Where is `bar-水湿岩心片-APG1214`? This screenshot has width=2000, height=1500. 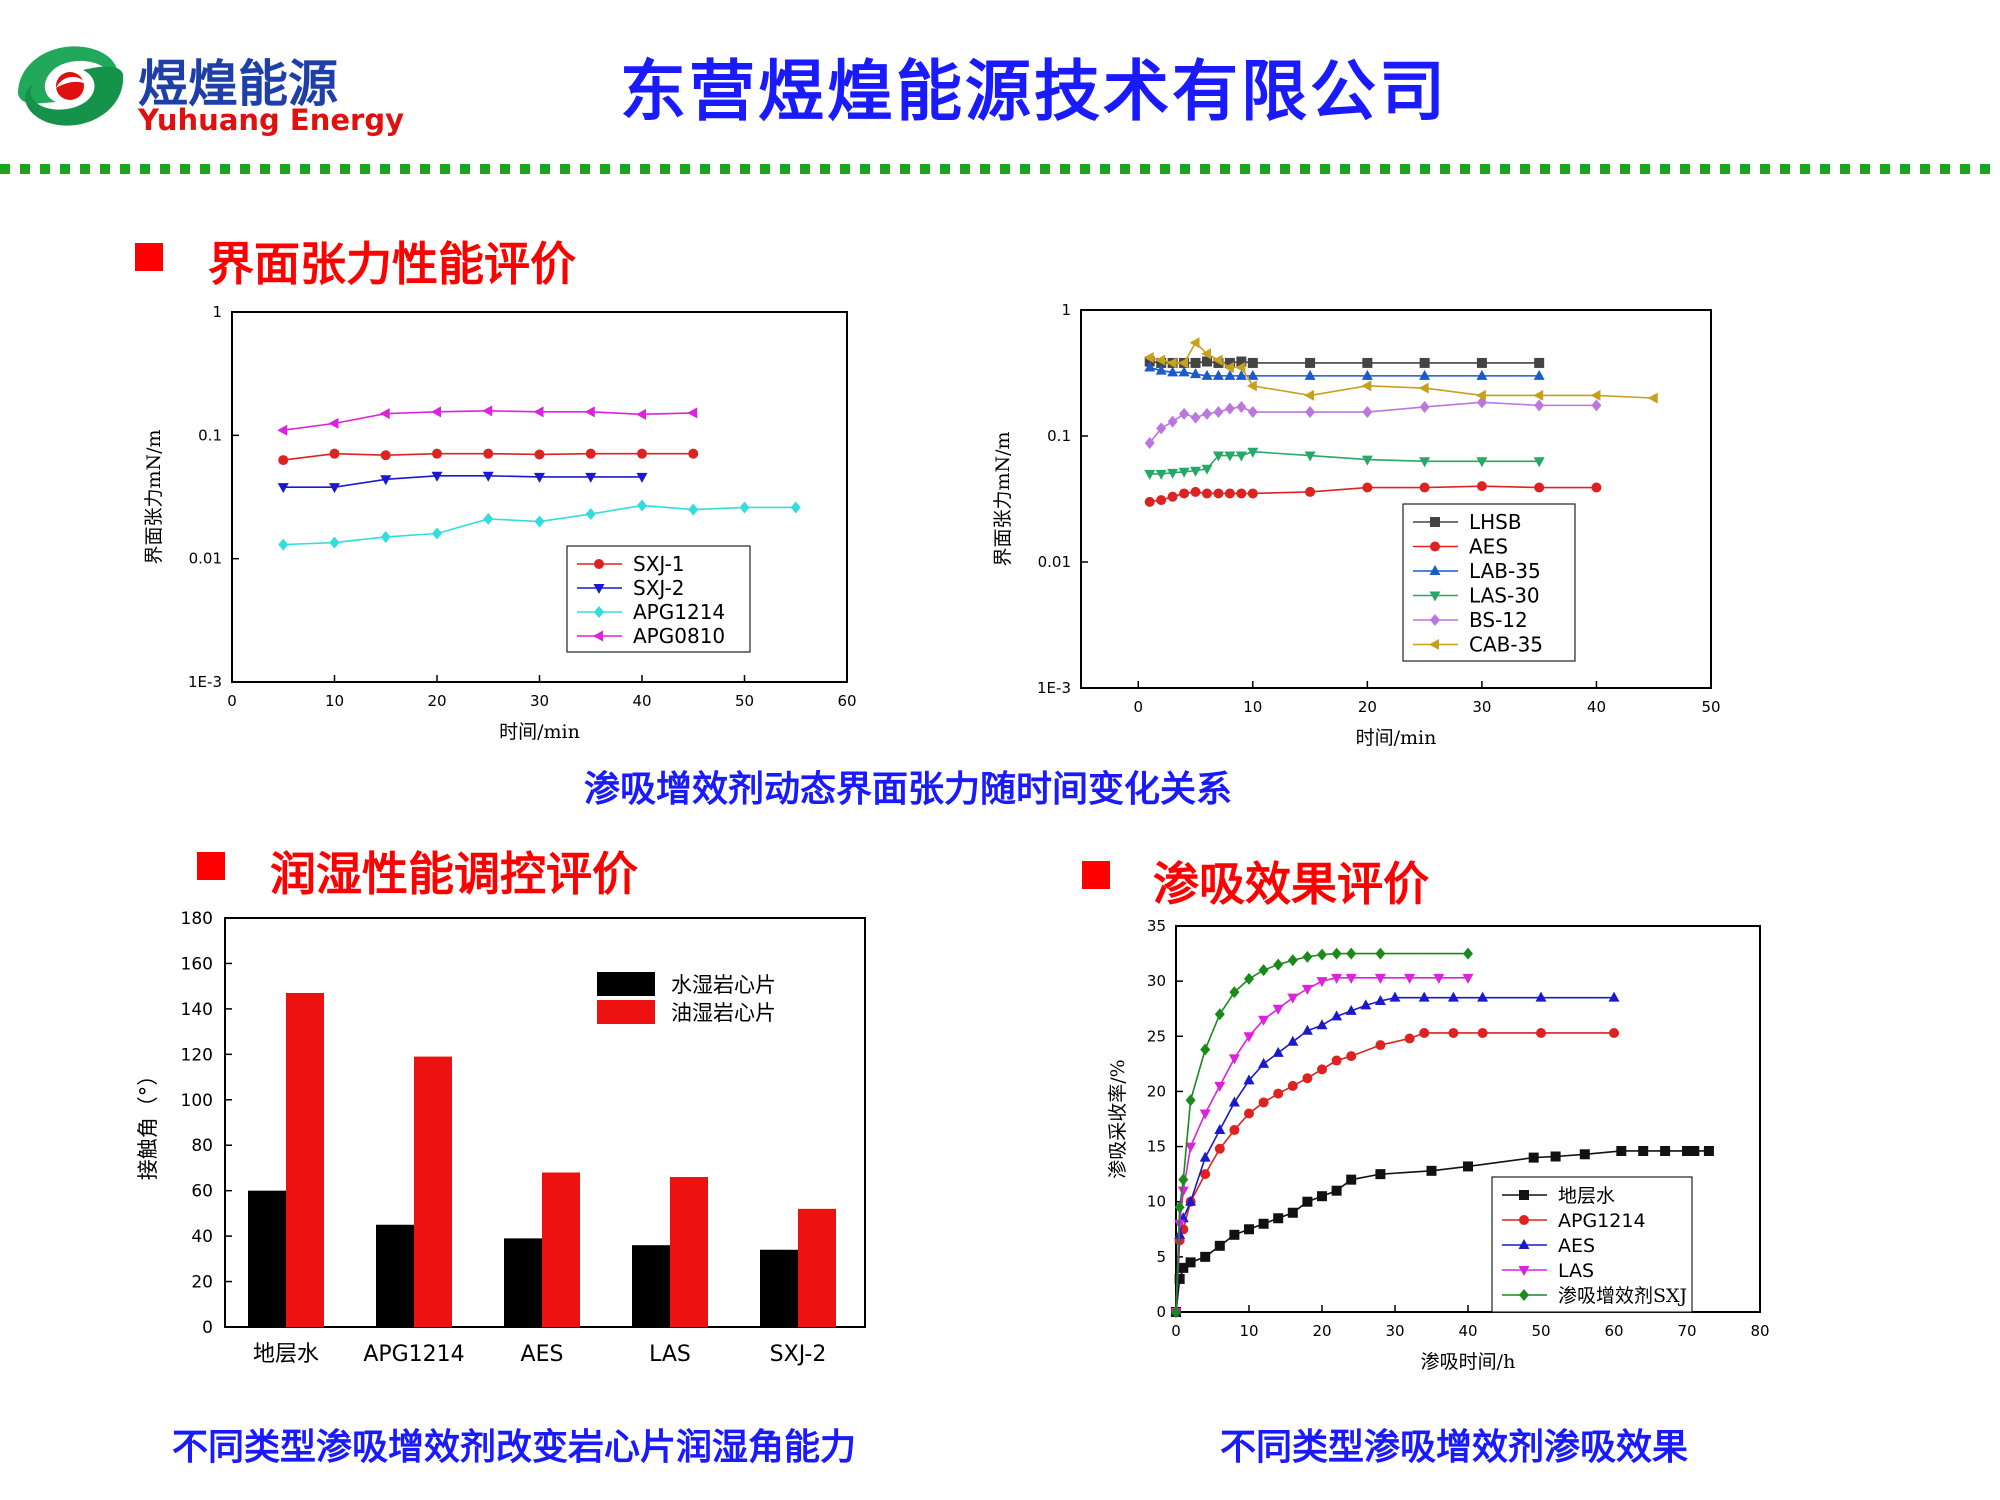
bar-水湿岩心片-APG1214 is located at coordinates (395, 1275).